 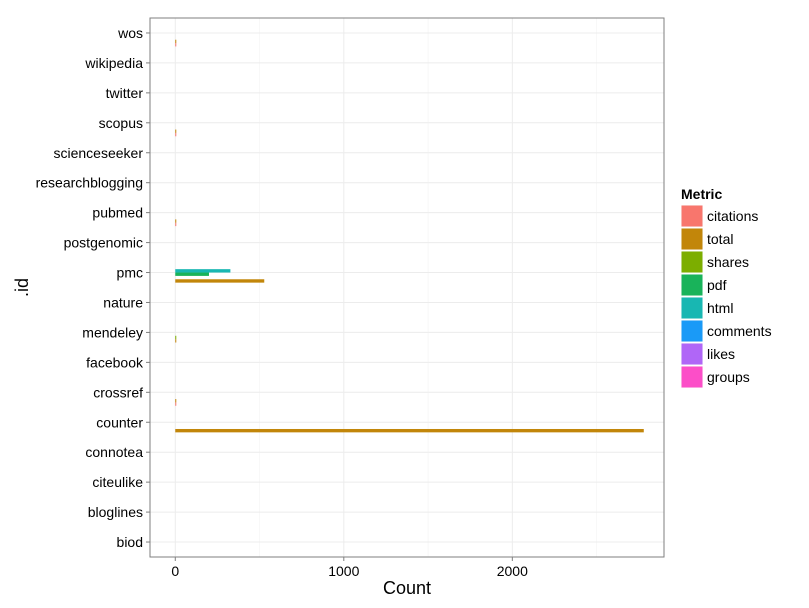 I want to click on y-tick-label-connotea: connotea, so click(x=114, y=452).